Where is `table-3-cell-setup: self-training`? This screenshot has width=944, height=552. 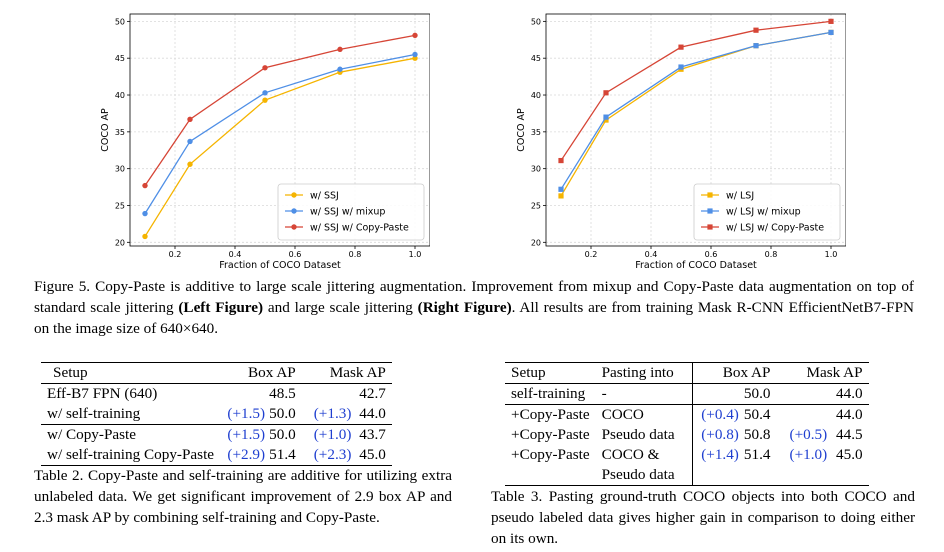 table-3-cell-setup: self-training is located at coordinates (548, 393).